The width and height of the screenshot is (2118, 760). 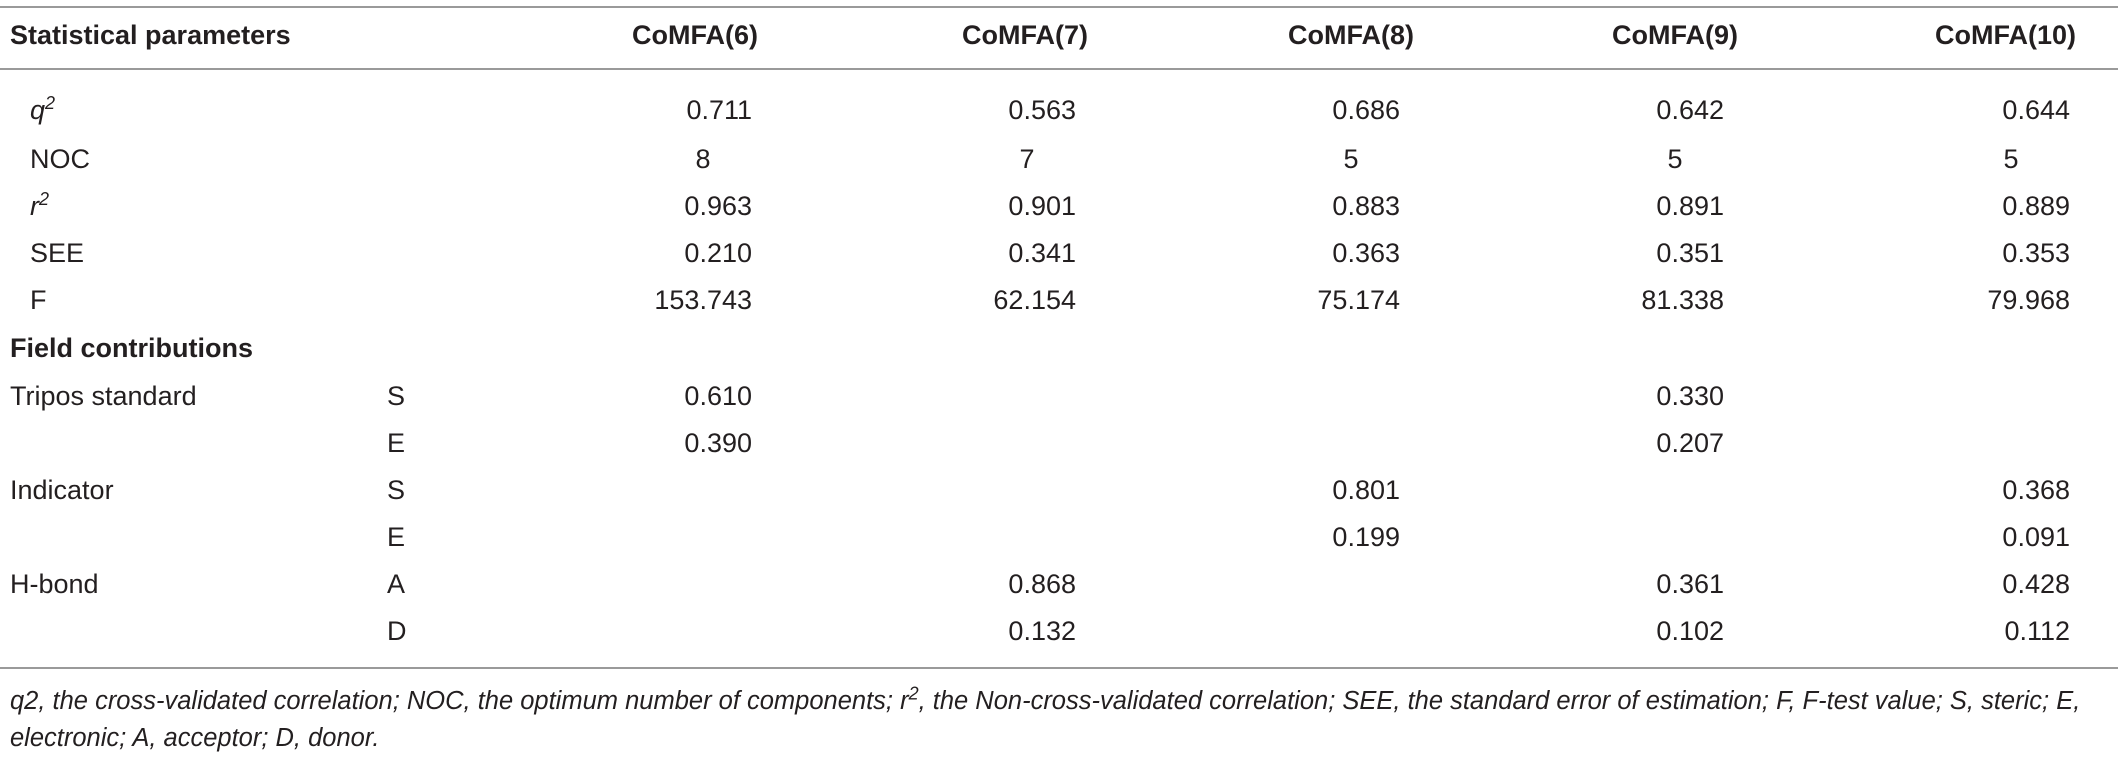 I want to click on table-cell: 0.353, so click(x=2036, y=253).